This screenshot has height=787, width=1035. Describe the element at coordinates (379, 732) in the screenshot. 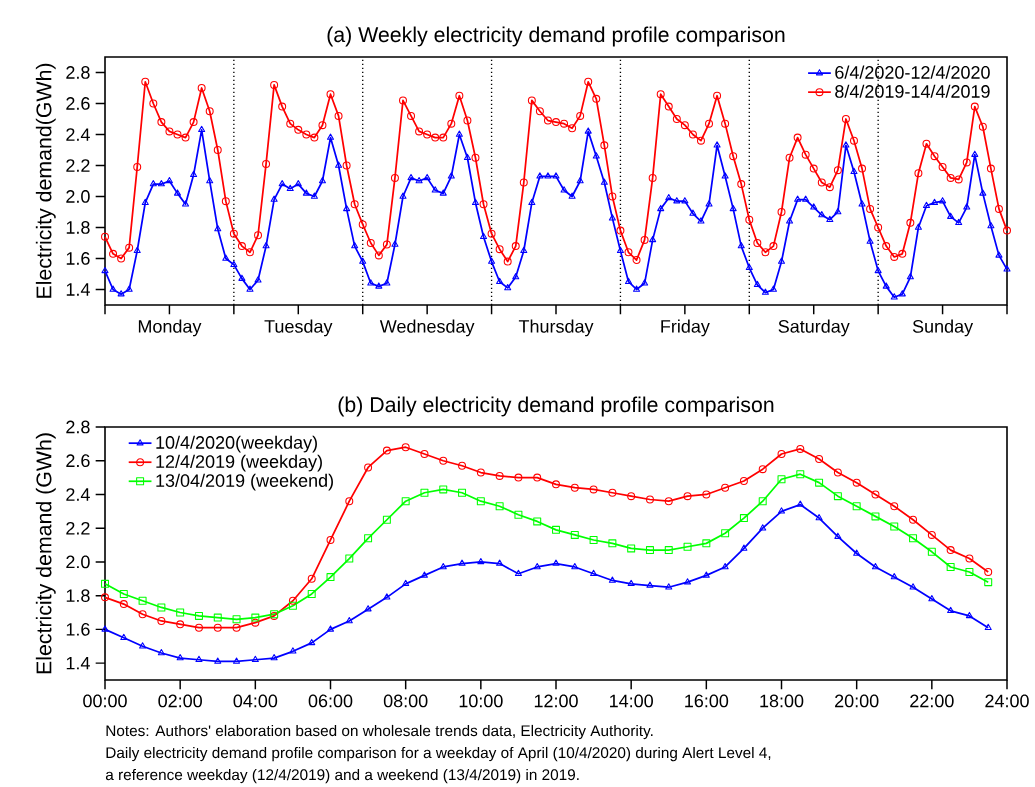

I see `text: Notes: Authors' elaboration based on wholesale trends data, Electricity Authority.` at that location.